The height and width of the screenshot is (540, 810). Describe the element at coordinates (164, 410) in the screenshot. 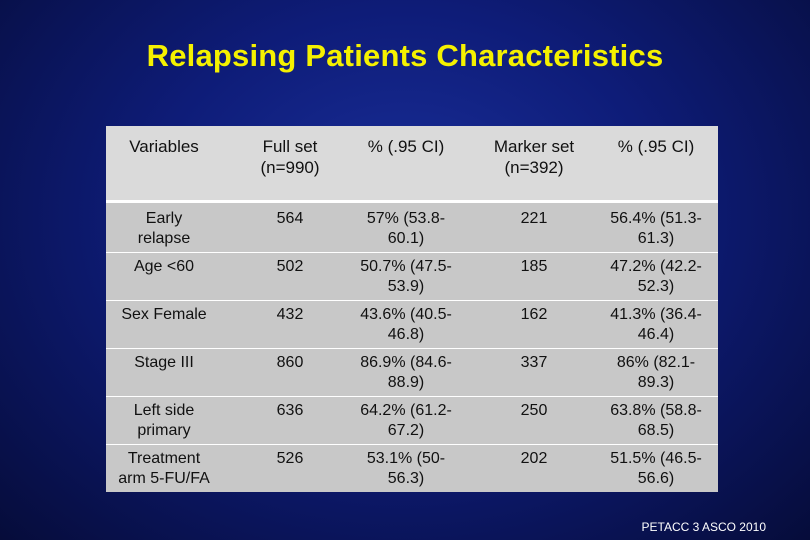

I see `table-cell-line1: Left side` at that location.